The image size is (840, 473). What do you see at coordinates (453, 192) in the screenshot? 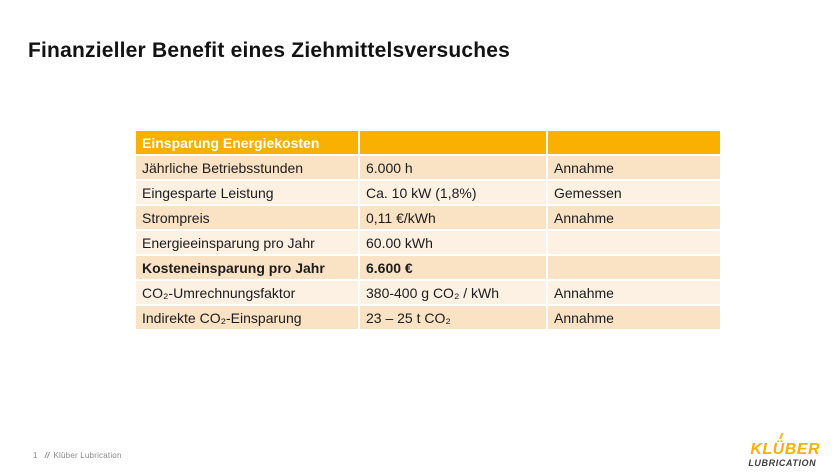
I see `row-value-cell: Ca. 10 kW (1,8%)` at bounding box center [453, 192].